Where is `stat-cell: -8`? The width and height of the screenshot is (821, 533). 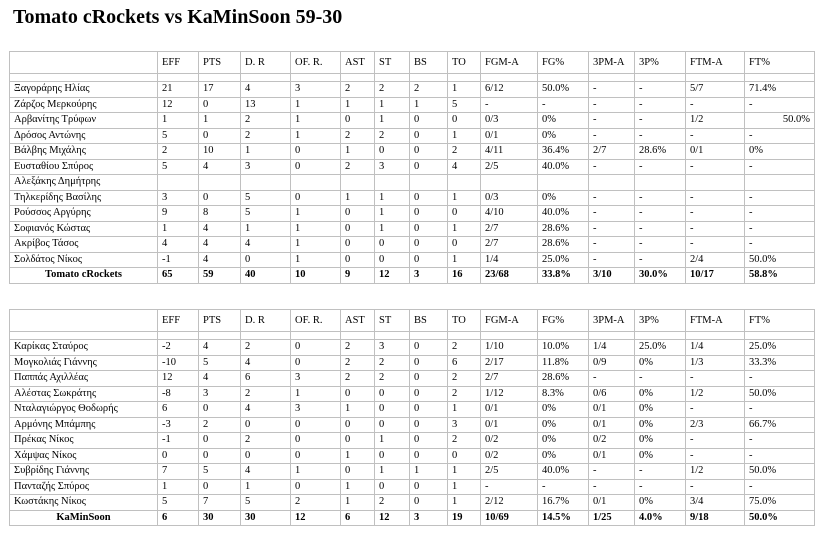
stat-cell: -8 is located at coordinates (178, 393).